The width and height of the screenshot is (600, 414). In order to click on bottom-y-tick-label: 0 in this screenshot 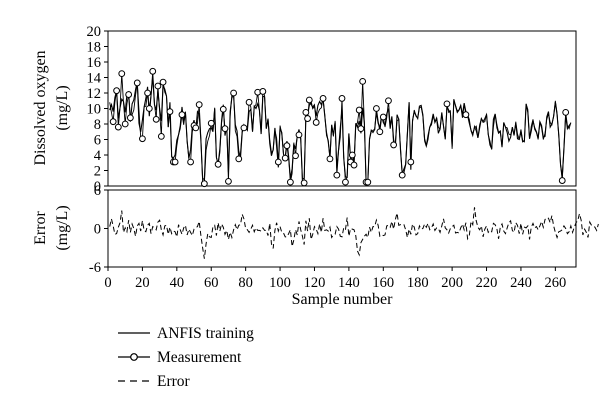, I will do `click(97, 230)`.